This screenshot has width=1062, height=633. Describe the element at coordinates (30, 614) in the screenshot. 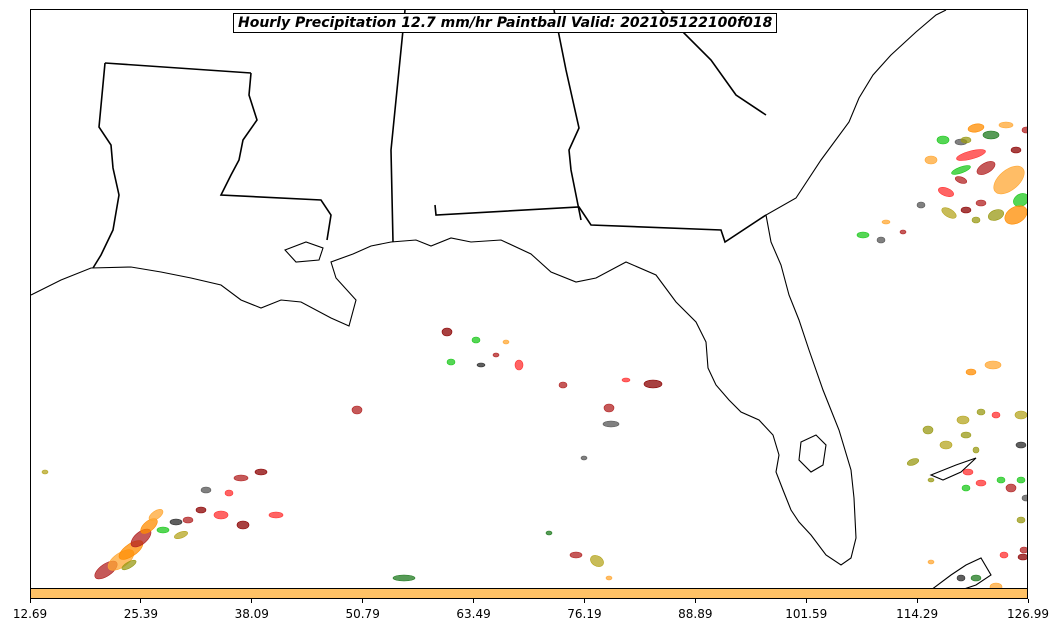

I see `colorbar-tick-label: 12.69` at that location.